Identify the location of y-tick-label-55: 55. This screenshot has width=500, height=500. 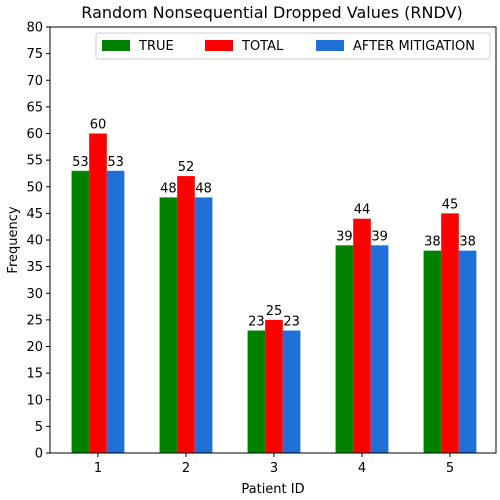
(34, 161).